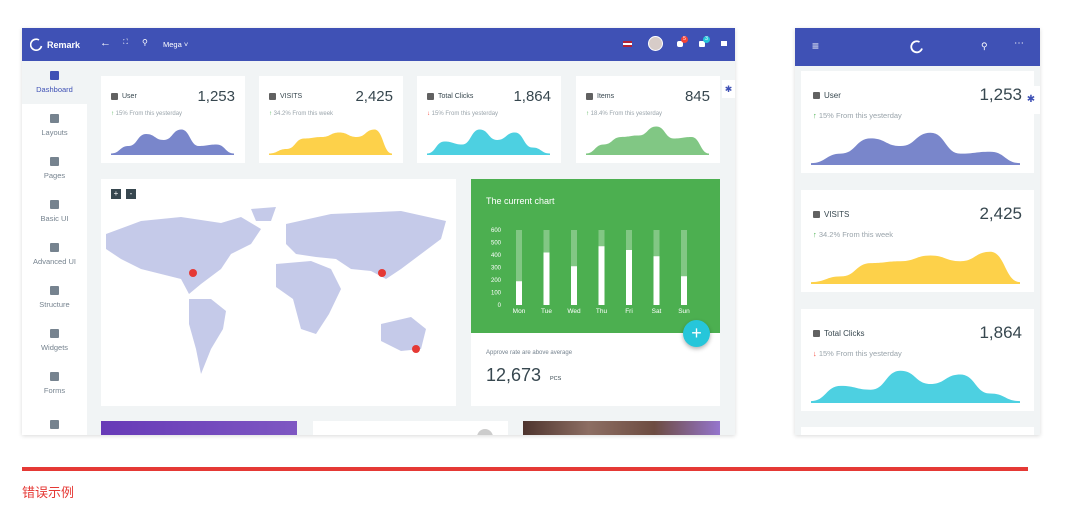 The height and width of the screenshot is (521, 1080). Describe the element at coordinates (525, 469) in the screenshot. I see `divider-line` at that location.